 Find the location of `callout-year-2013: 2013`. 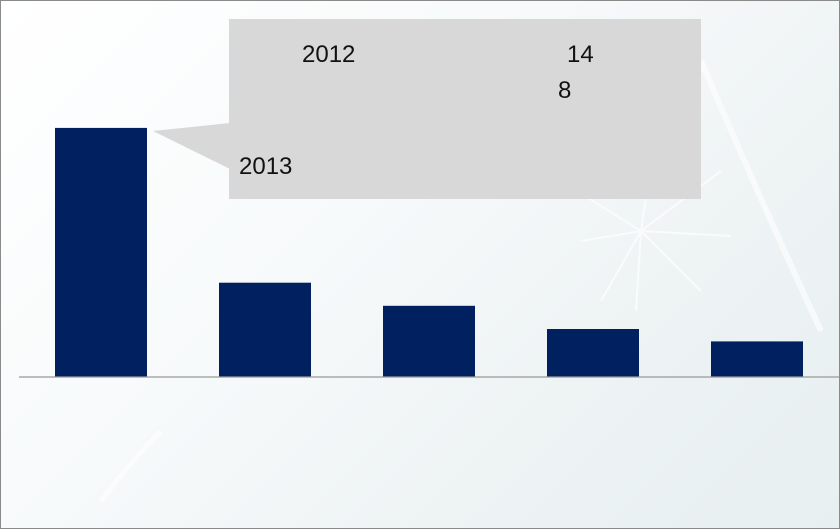

callout-year-2013: 2013 is located at coordinates (266, 166).